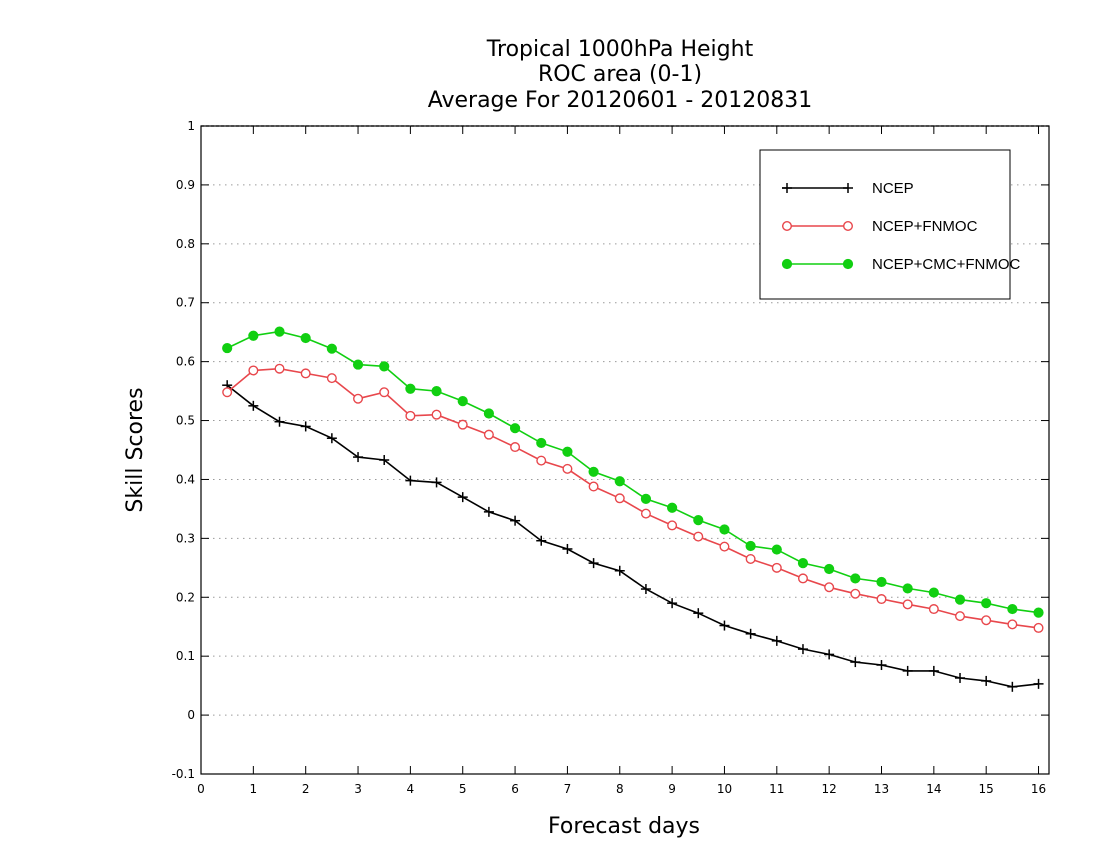 This screenshot has height=850, width=1100. Describe the element at coordinates (933, 789) in the screenshot. I see `x-tick-label: 14` at that location.